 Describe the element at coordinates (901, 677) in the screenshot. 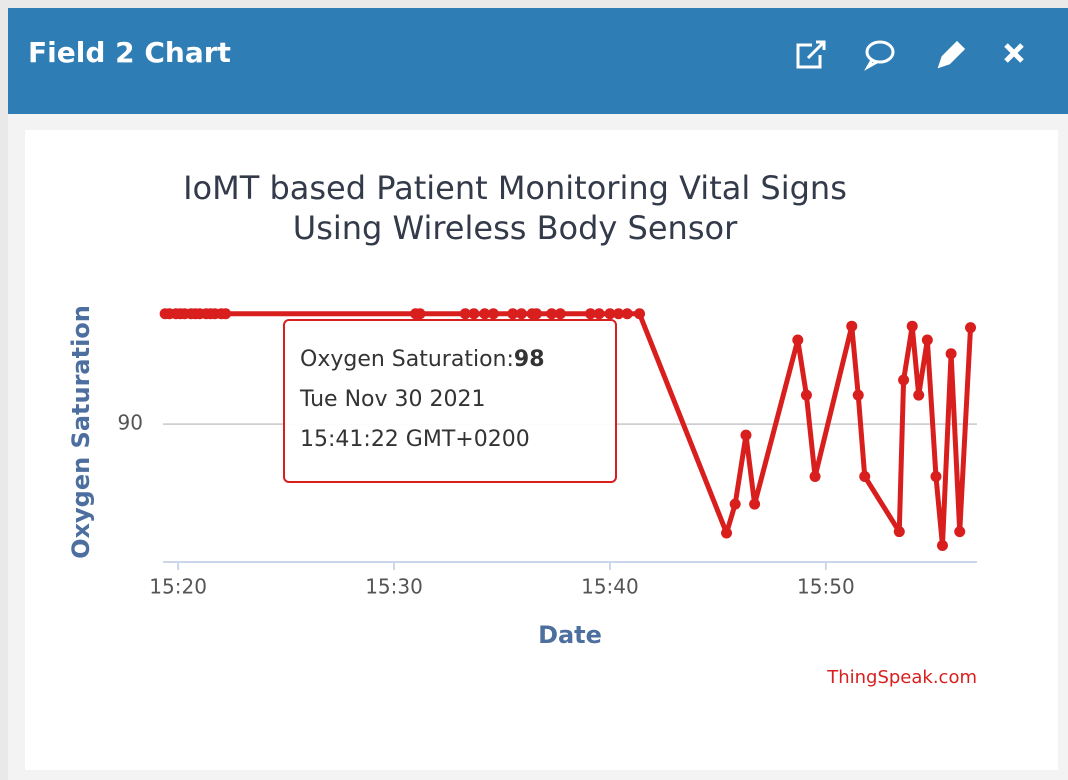

I see `credit: ThingSpeak.com` at that location.